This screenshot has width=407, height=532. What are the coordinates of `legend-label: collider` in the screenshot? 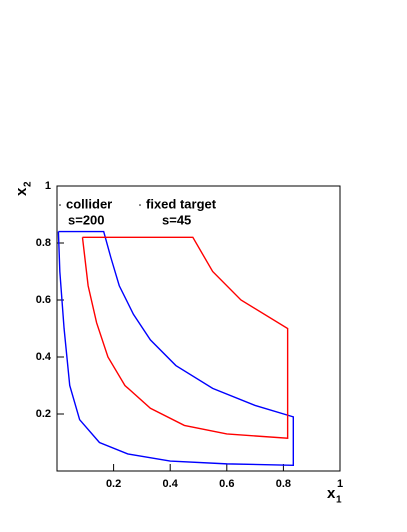 It's located at (89, 203).